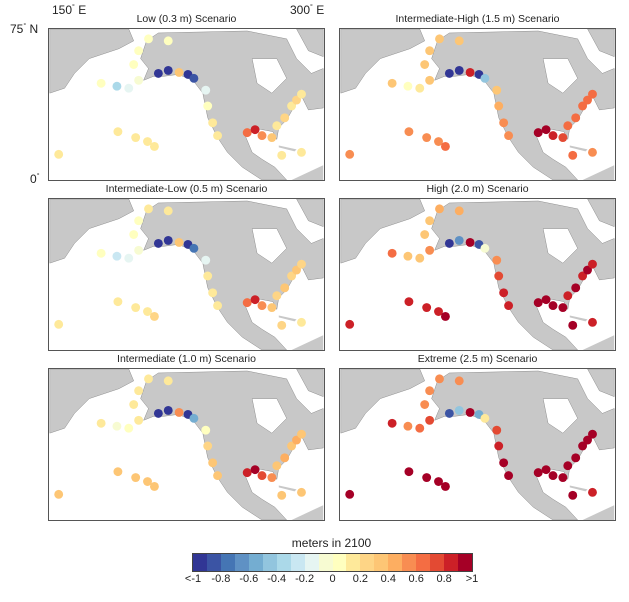 This screenshot has height=602, width=629. I want to click on colorbar-tick-label: -0.4, so click(277, 579).